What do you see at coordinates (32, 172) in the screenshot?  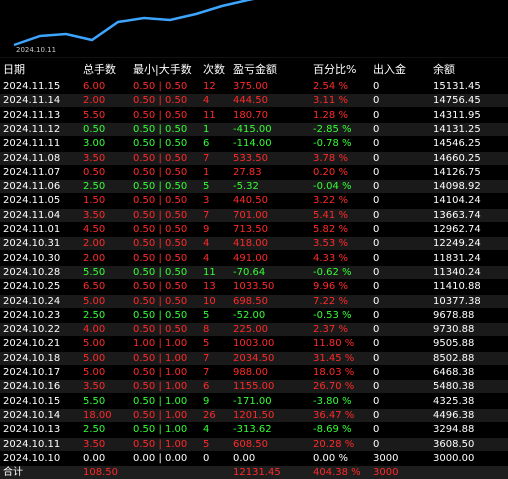 I see `row-date: 2024.11.07` at bounding box center [32, 172].